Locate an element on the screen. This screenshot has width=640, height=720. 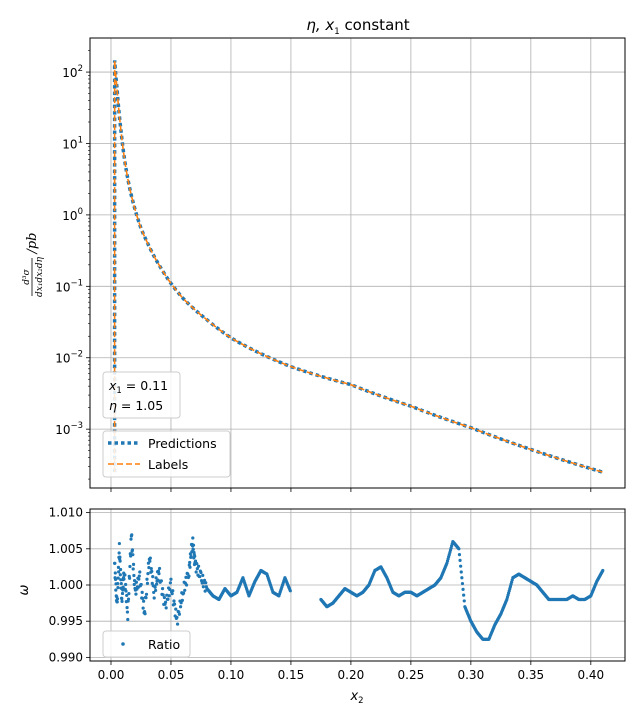
bottom-x-tick-label: 0.30 is located at coordinates (470, 675).